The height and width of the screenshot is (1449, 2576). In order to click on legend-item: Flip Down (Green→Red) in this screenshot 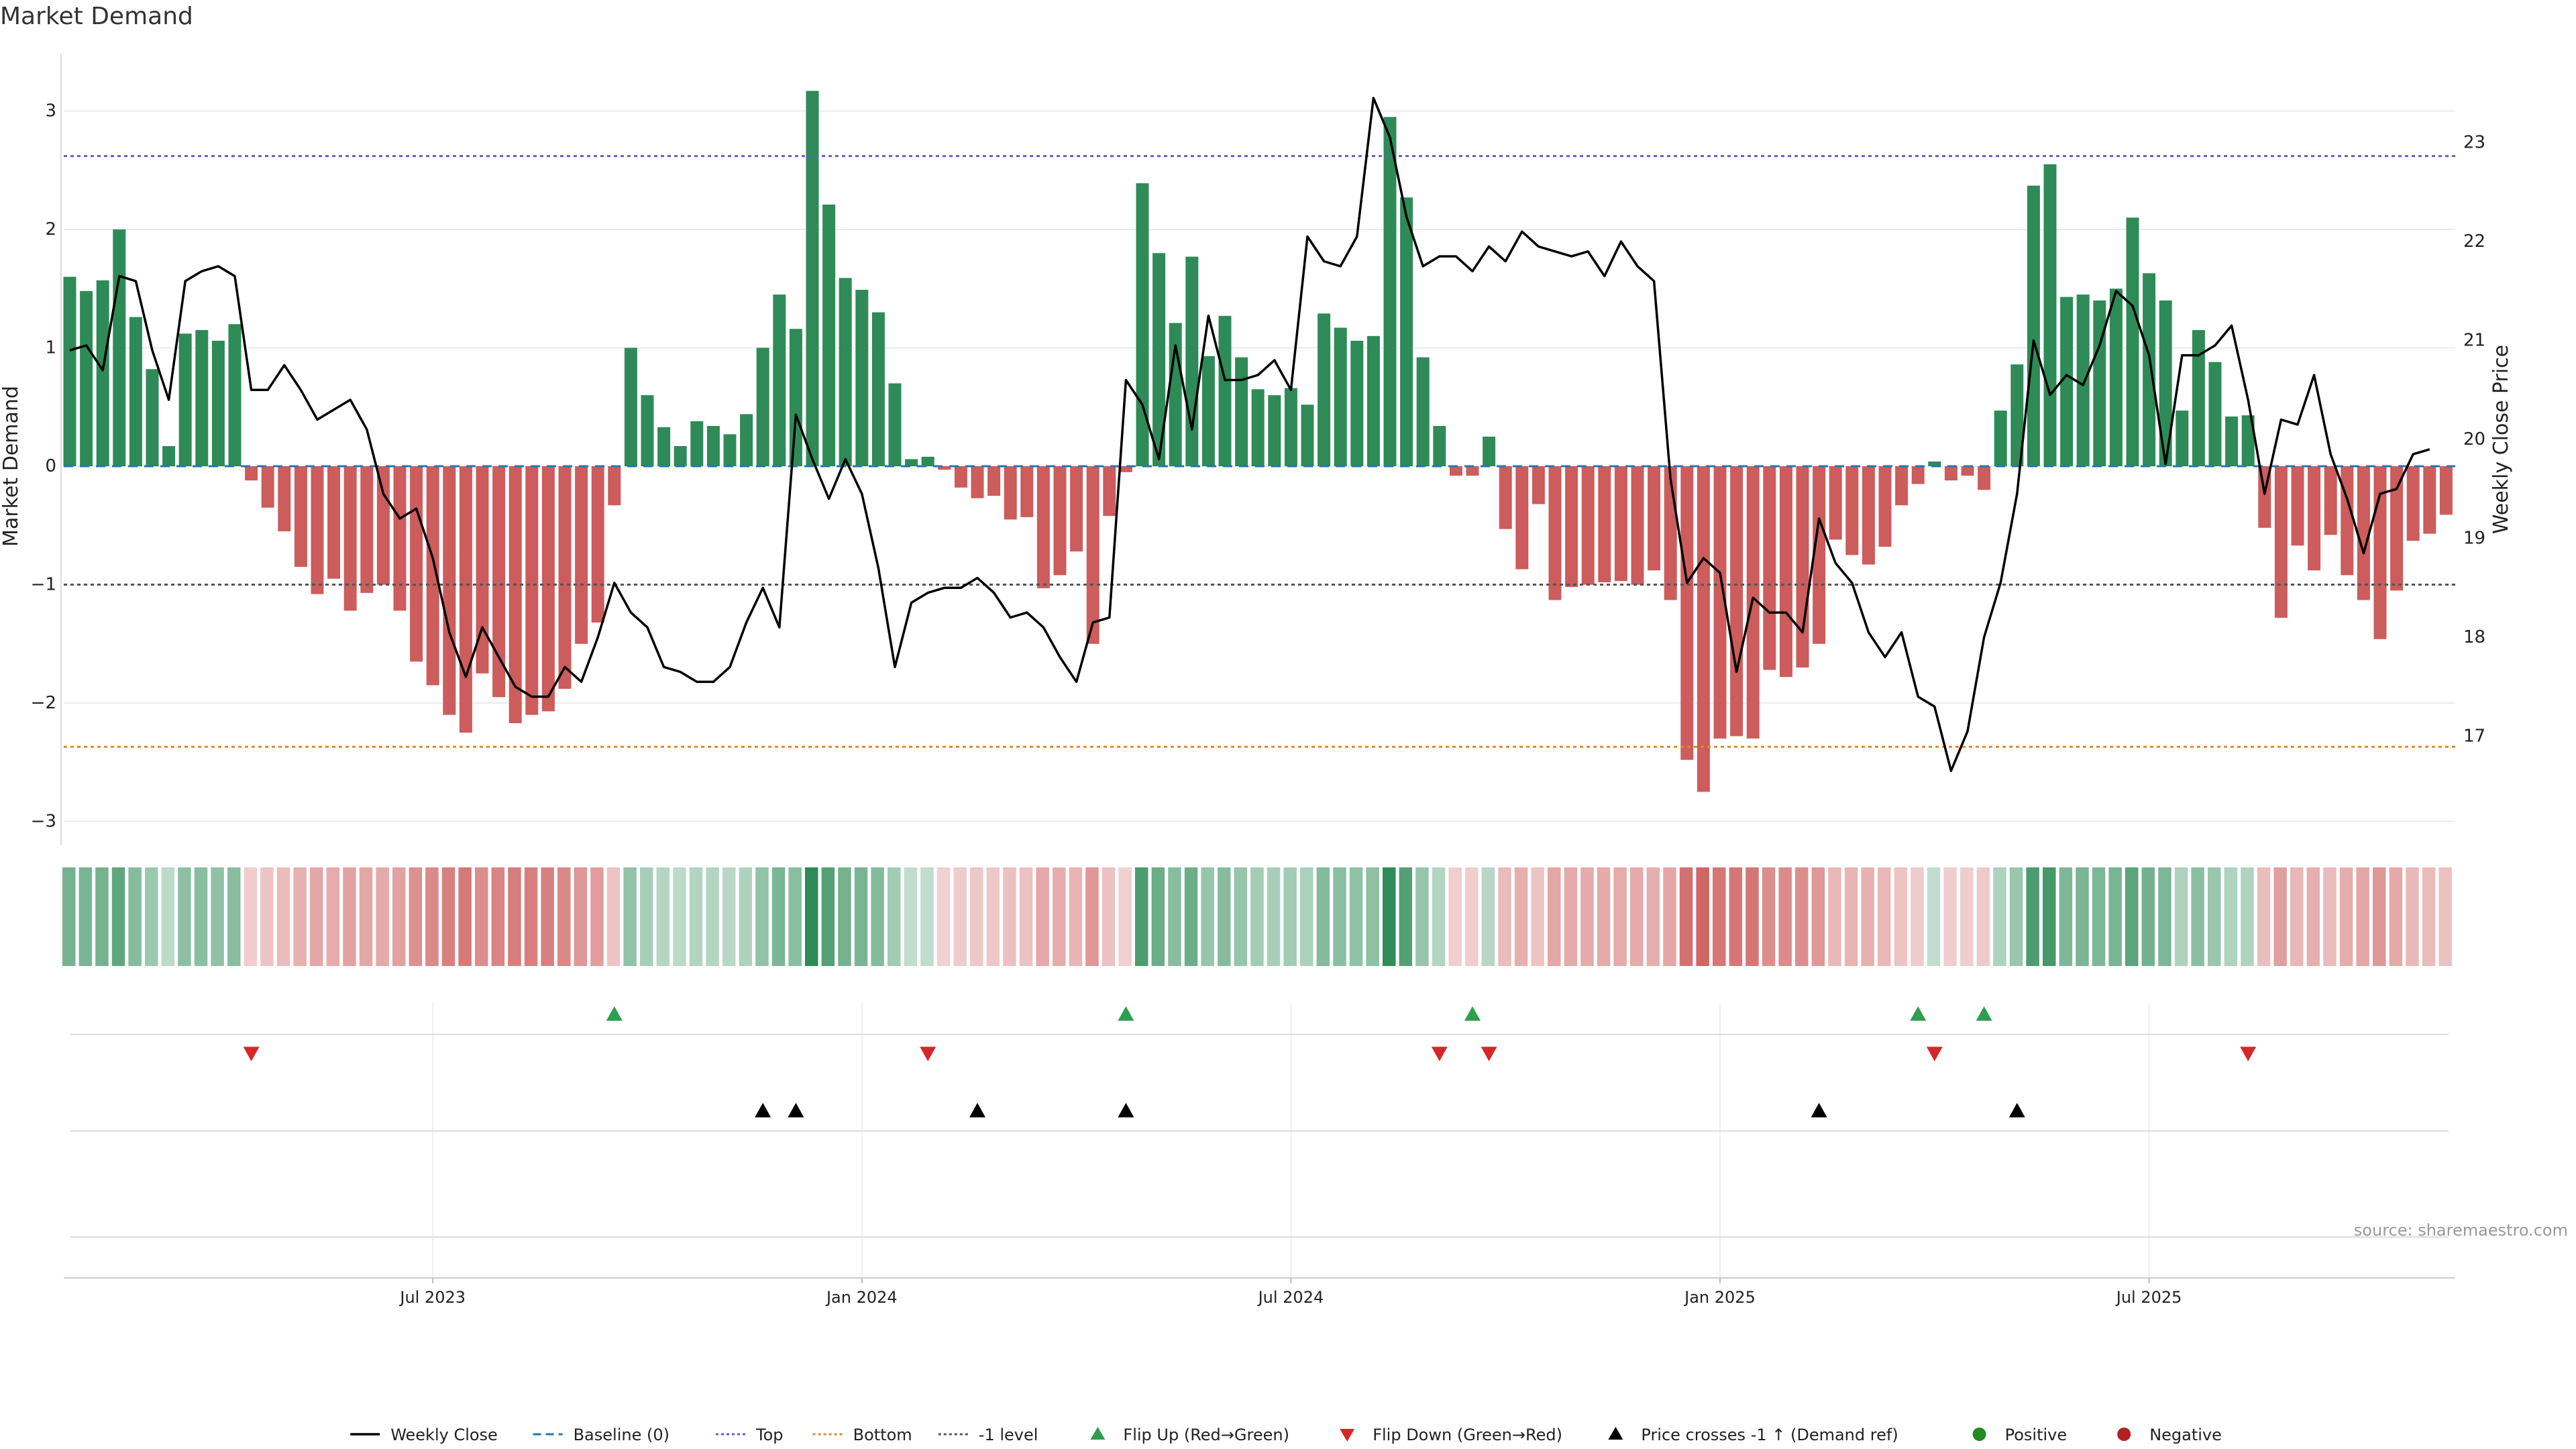, I will do `click(1451, 1435)`.